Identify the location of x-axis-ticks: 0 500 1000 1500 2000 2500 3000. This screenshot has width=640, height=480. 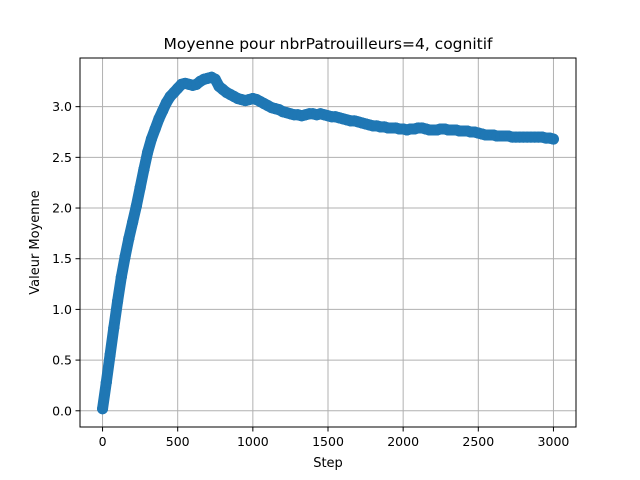
(334, 438).